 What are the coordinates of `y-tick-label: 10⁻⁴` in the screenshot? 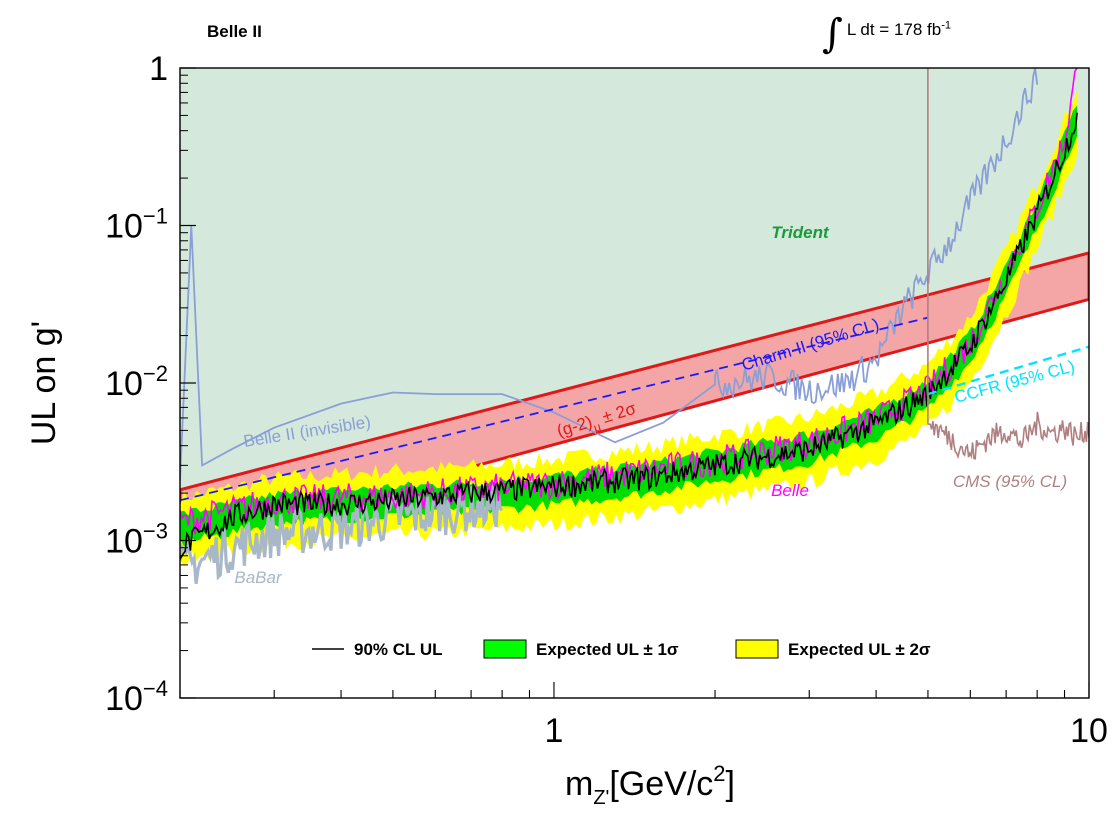 It's located at (136, 697).